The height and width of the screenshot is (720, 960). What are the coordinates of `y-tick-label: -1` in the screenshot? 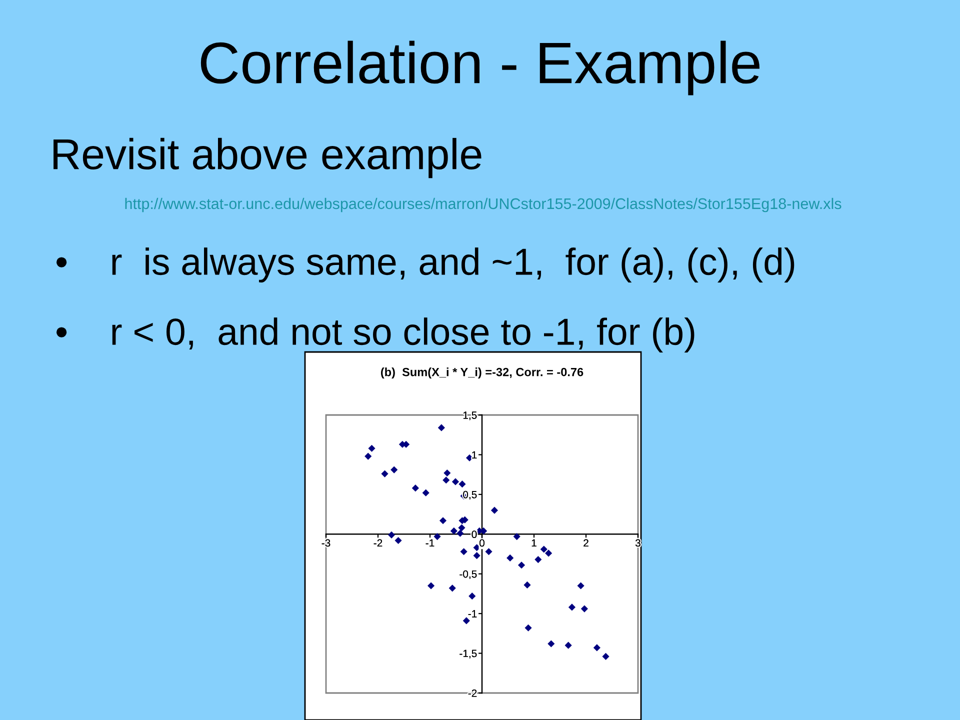 It's located at (472, 614).